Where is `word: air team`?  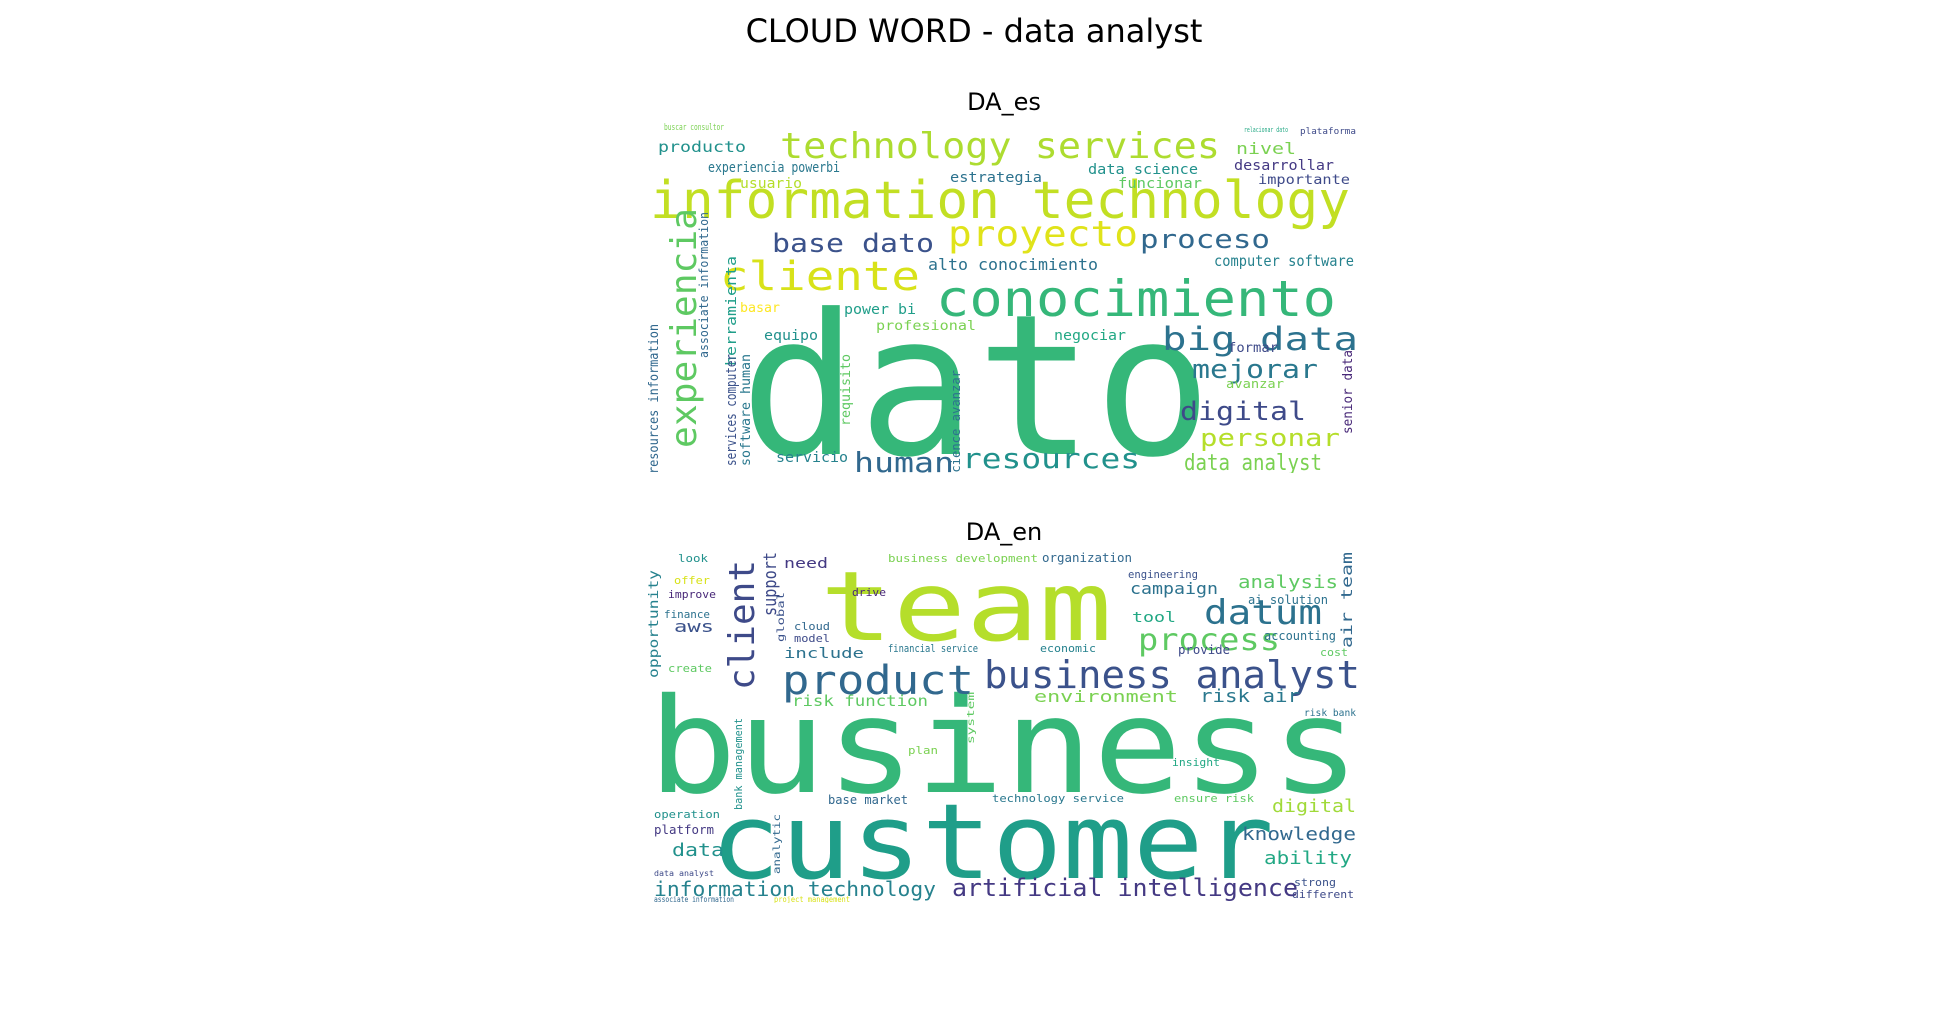 word: air team is located at coordinates (1347, 600).